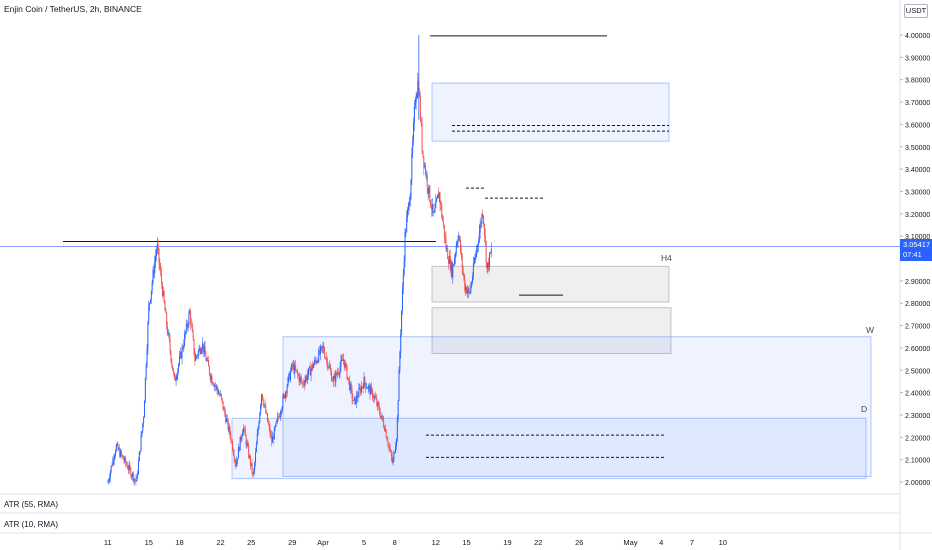 This screenshot has width=932, height=550. What do you see at coordinates (31, 504) in the screenshot?
I see `atr-55-label: ATR (55, RMA)` at bounding box center [31, 504].